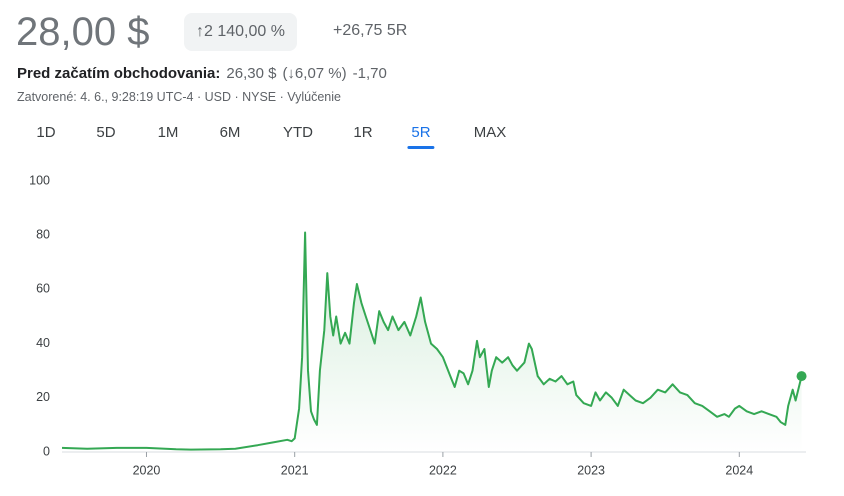 This screenshot has width=844, height=496. I want to click on premarket-label: Pred začatím obchodovania:, so click(119, 73).